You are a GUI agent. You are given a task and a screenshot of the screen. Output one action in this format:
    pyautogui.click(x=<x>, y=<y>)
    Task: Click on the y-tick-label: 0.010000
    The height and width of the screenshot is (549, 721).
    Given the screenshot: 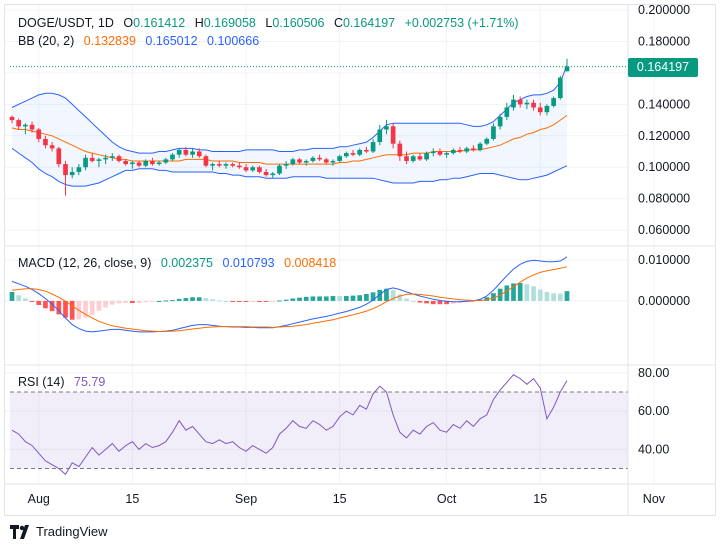 What is the action you would take?
    pyautogui.click(x=664, y=260)
    